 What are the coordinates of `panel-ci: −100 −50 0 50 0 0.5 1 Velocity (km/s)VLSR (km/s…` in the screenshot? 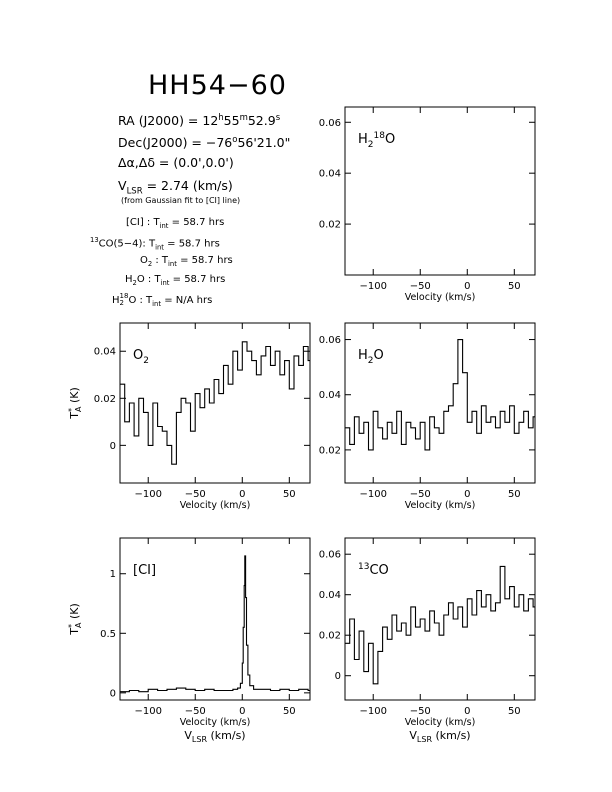 It's located at (189, 640).